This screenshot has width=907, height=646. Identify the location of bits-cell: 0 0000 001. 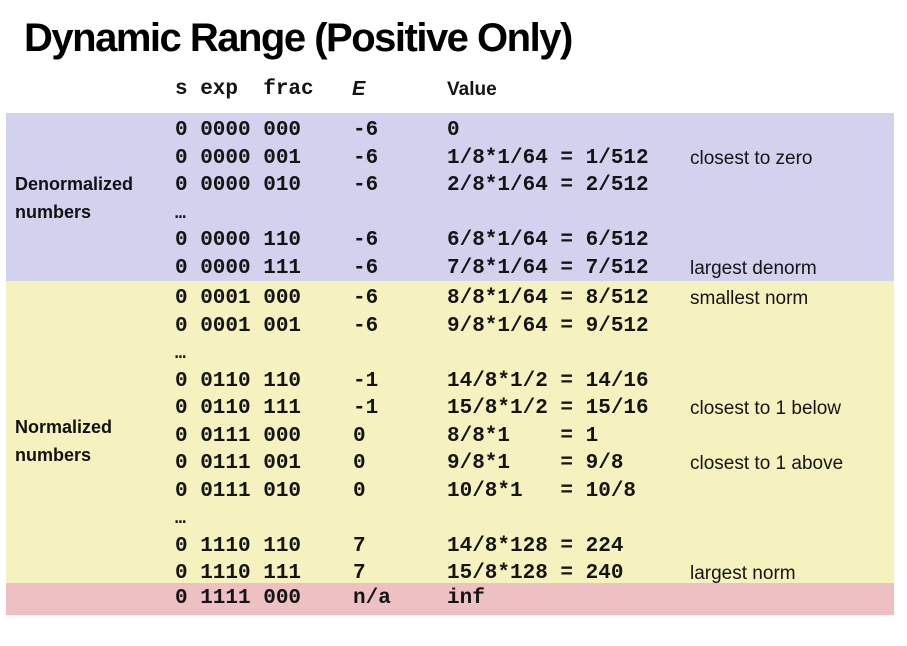
(238, 158).